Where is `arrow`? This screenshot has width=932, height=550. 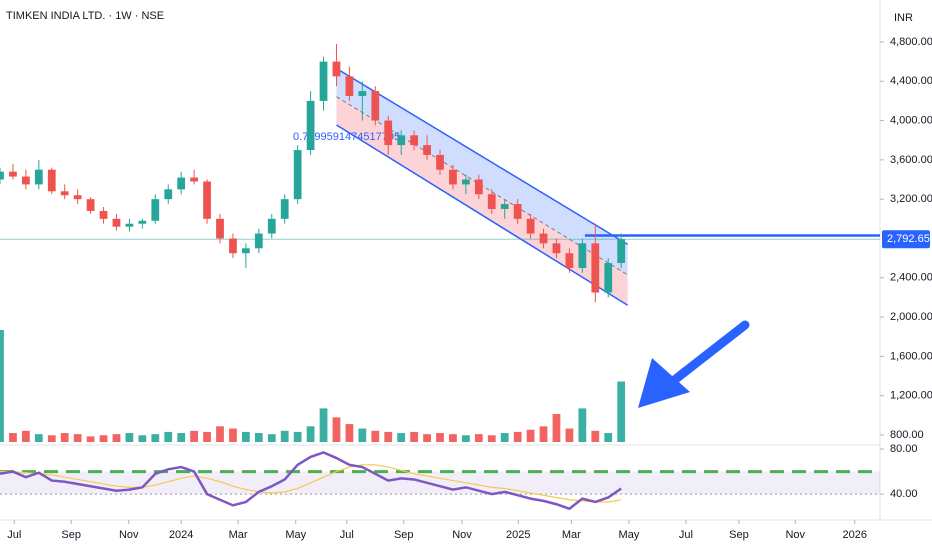 arrow is located at coordinates (694, 364).